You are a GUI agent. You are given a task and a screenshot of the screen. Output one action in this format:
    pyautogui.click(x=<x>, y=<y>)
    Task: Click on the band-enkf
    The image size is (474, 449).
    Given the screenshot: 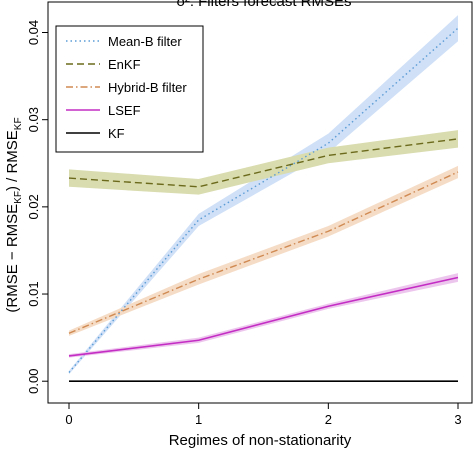 What is the action you would take?
    pyautogui.click(x=263, y=162)
    